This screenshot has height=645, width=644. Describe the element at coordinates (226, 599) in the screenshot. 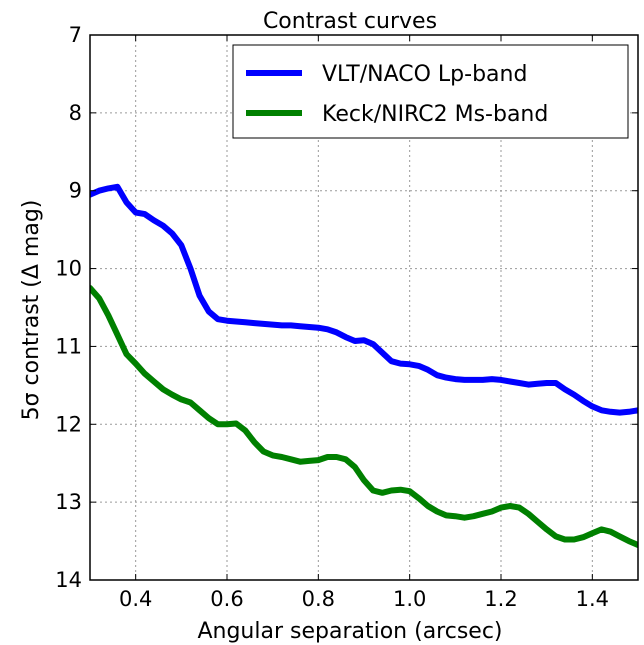

I see `x-tick-label: 0.6` at that location.